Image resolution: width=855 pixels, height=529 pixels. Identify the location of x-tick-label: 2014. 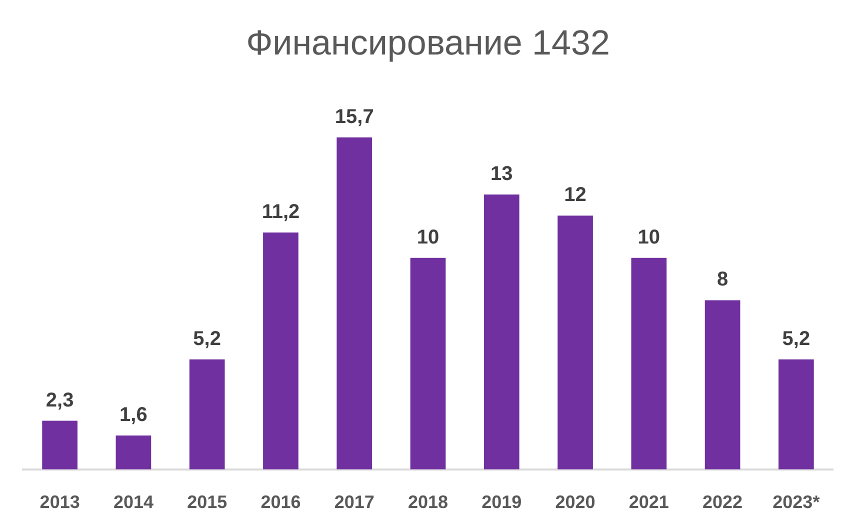
(133, 502).